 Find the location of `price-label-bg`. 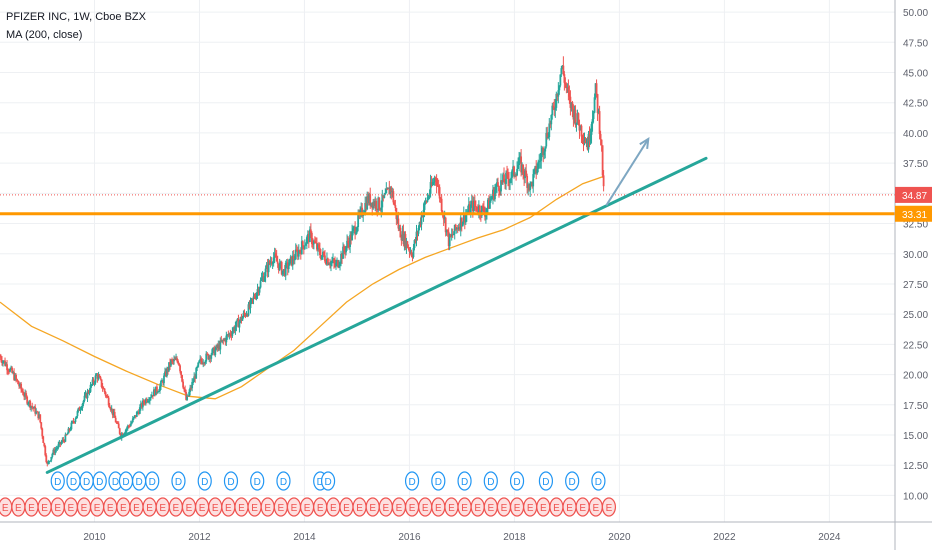

price-label-bg is located at coordinates (913, 194).